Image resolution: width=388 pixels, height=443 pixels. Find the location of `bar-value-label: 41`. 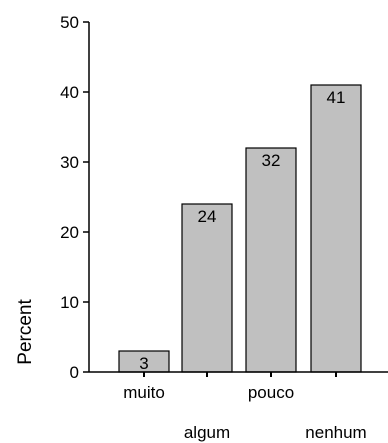

bar-value-label: 41 is located at coordinates (336, 97).